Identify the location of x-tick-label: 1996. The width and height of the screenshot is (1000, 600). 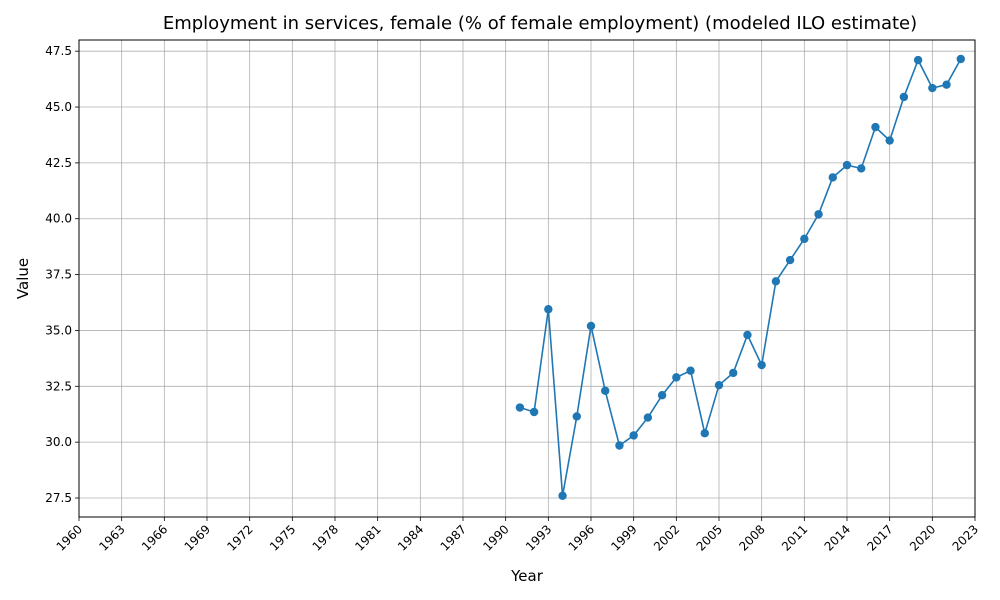
(581, 537).